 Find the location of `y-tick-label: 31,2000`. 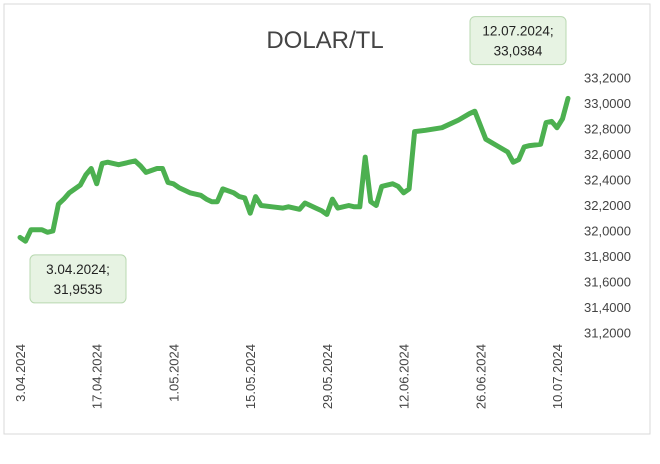

y-tick-label: 31,2000 is located at coordinates (607, 333).